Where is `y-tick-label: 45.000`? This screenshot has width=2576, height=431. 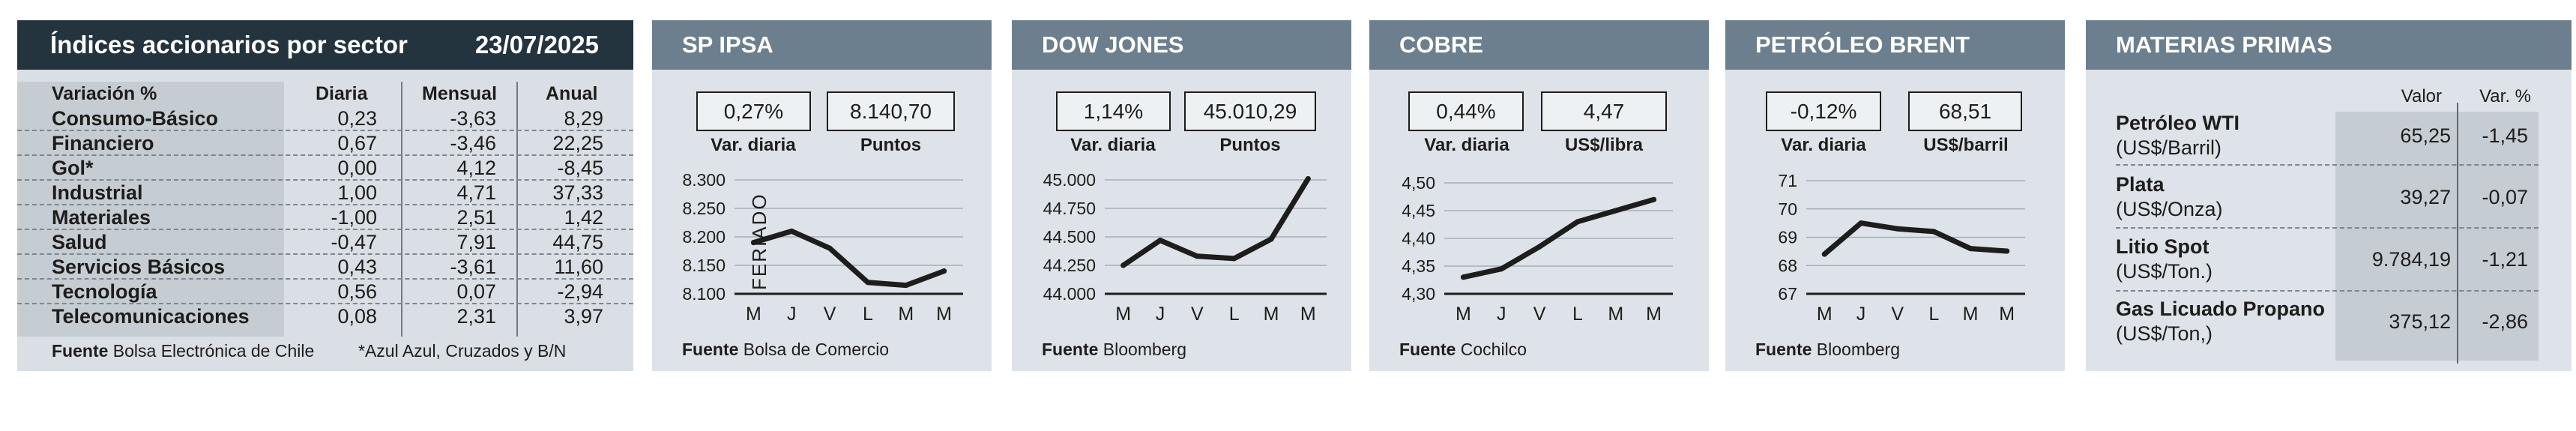
y-tick-label: 45.000 is located at coordinates (1069, 180).